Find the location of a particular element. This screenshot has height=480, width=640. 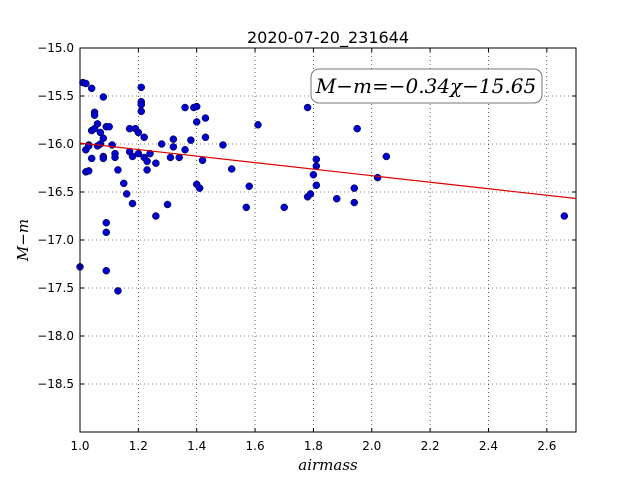

x-tick-label: 2.6 is located at coordinates (546, 446).